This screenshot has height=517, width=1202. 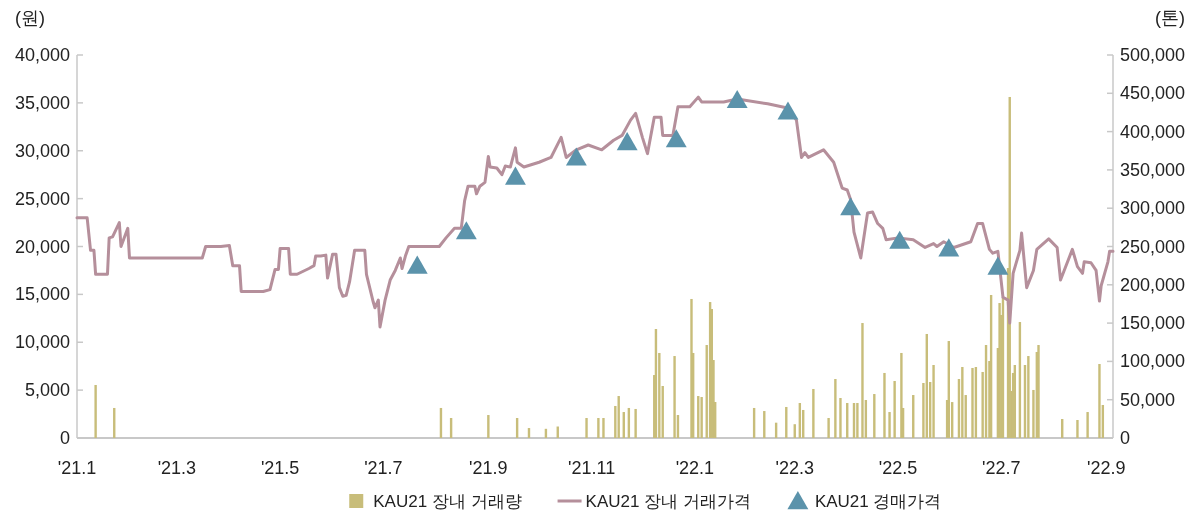 What do you see at coordinates (1148, 399) in the screenshot?
I see `y2-tick-label: 50,000` at bounding box center [1148, 399].